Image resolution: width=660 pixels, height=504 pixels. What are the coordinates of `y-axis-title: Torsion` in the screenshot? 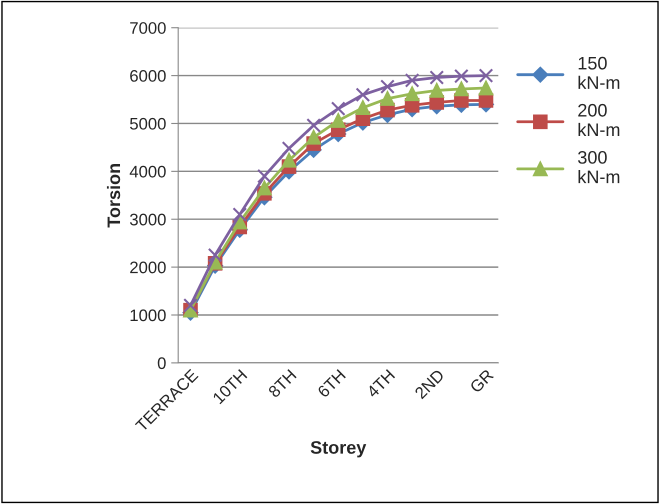 It's located at (113, 196).